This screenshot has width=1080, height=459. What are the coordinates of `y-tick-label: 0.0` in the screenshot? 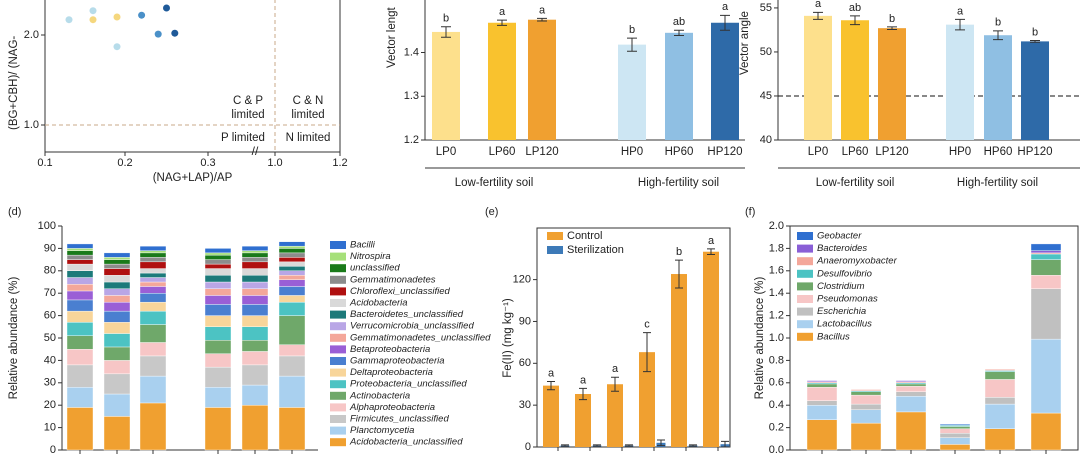 It's located at (776, 450).